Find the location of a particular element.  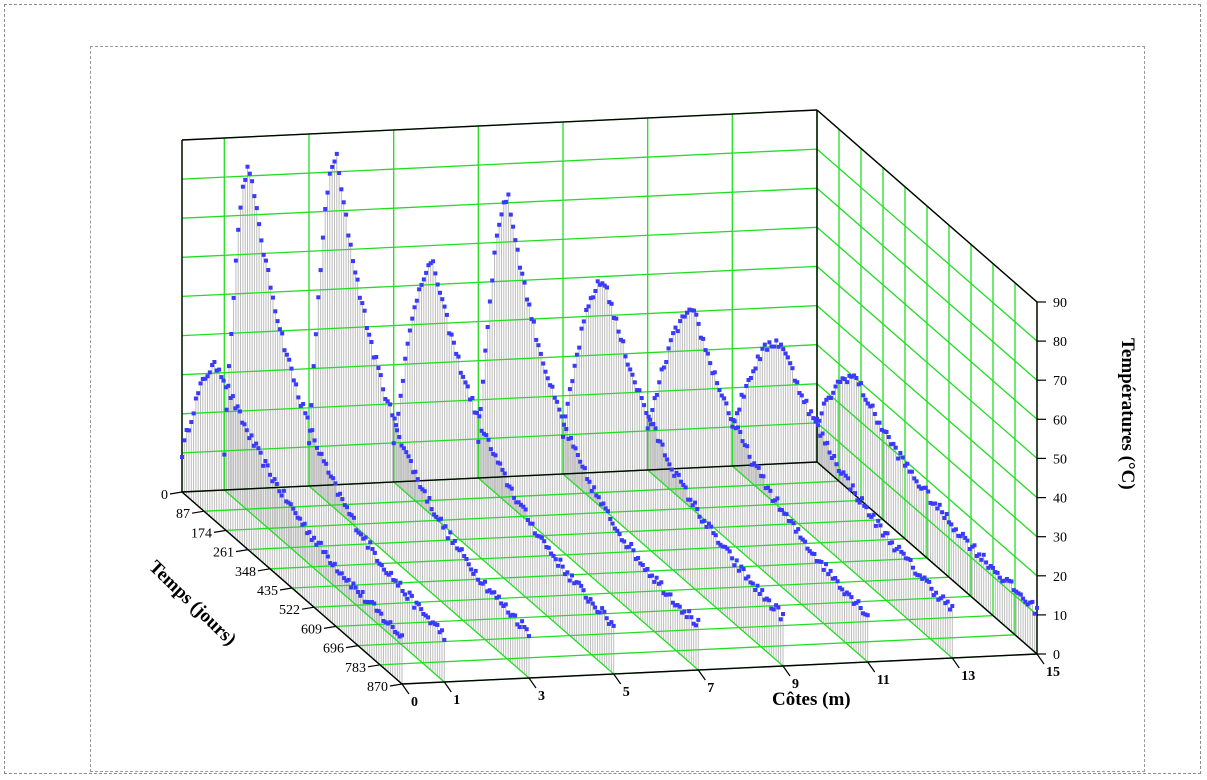

x-tick-label-5: 9 is located at coordinates (795, 684).